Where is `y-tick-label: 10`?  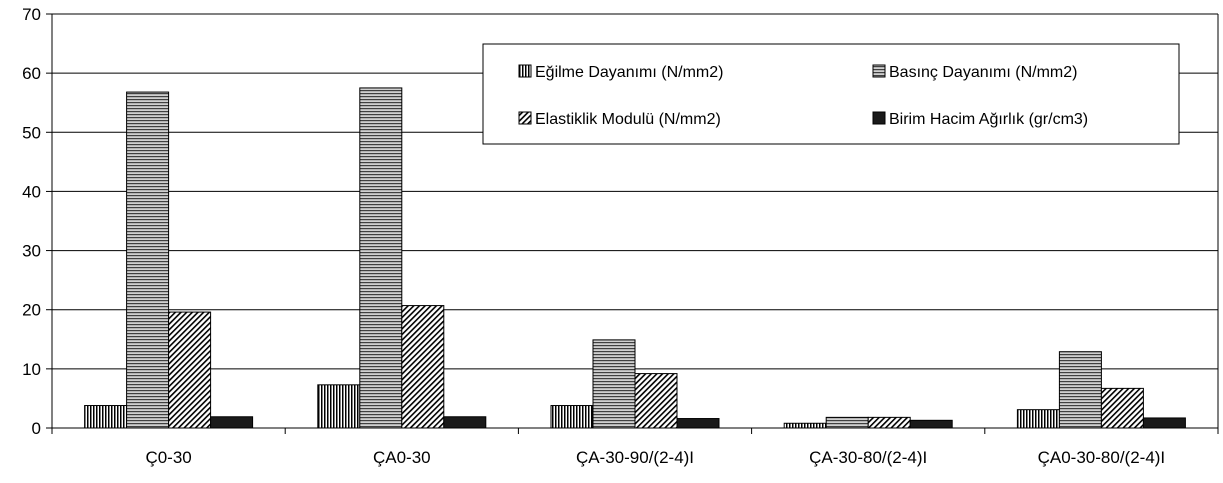 y-tick-label: 10 is located at coordinates (31, 369).